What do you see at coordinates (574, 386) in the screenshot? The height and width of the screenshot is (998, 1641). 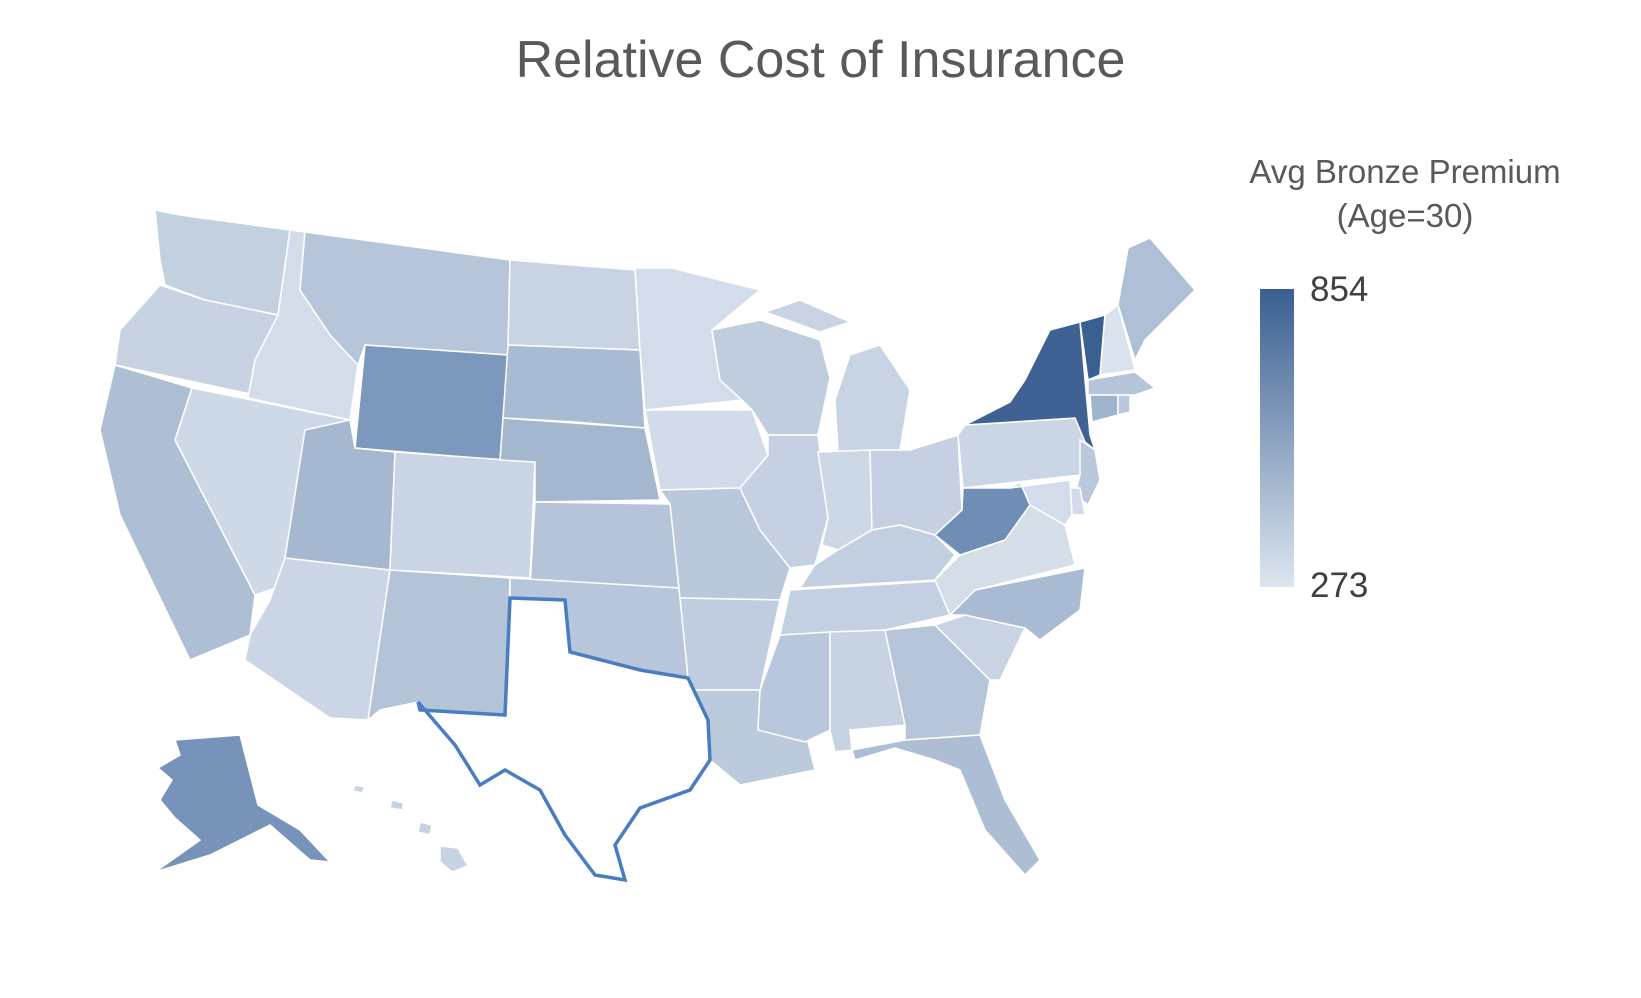 I see `state-sd` at bounding box center [574, 386].